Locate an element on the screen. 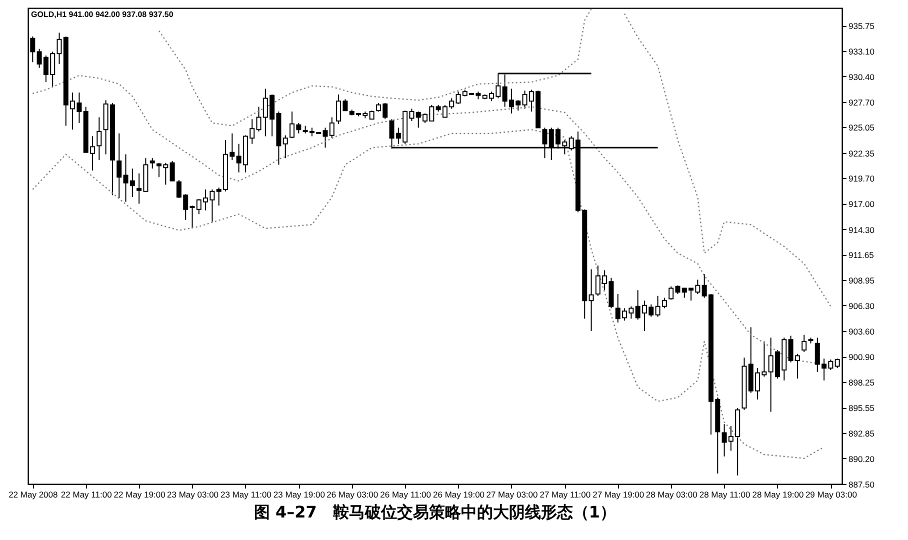 The image size is (908, 540). line-series is located at coordinates (728, 160).